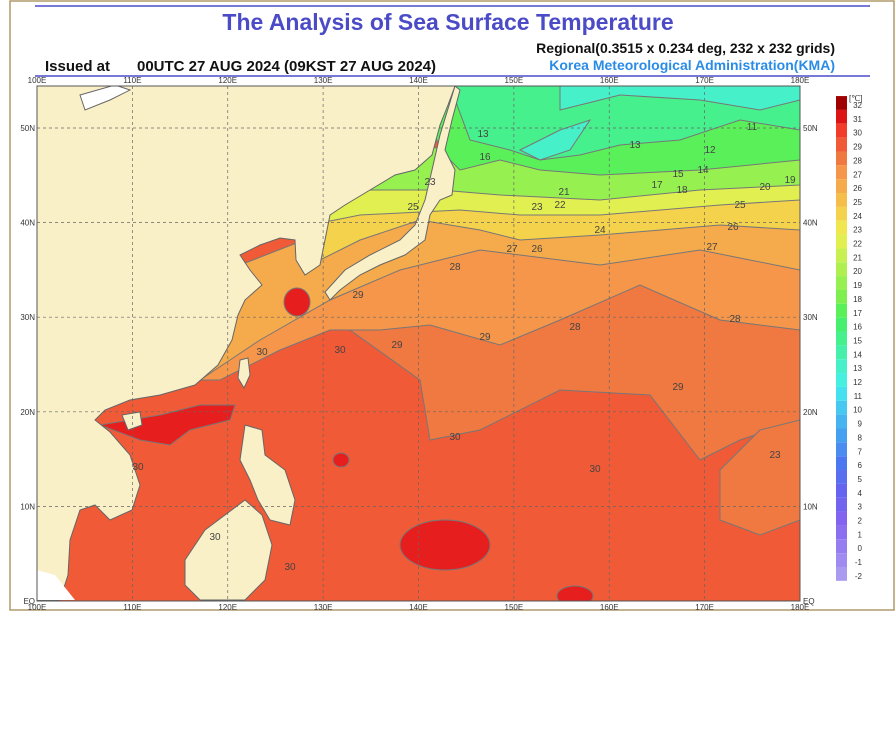  What do you see at coordinates (860, 493) in the screenshot?
I see `colorbar-label: 4` at bounding box center [860, 493].